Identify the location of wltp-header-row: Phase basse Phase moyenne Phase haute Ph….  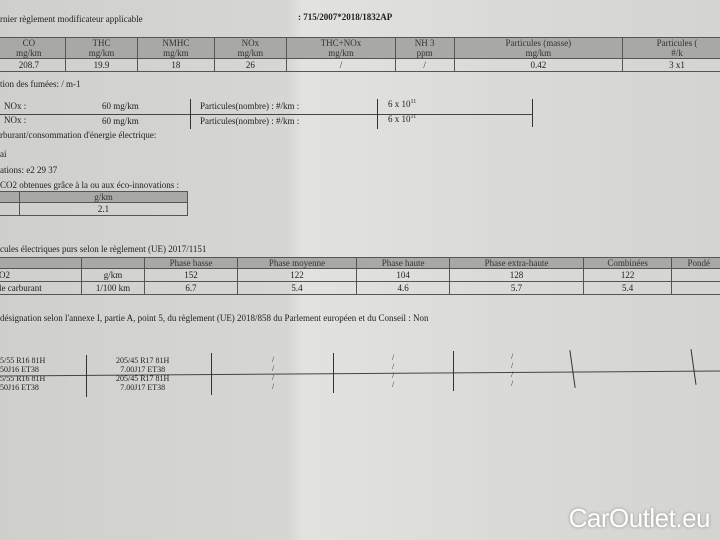
(360, 263).